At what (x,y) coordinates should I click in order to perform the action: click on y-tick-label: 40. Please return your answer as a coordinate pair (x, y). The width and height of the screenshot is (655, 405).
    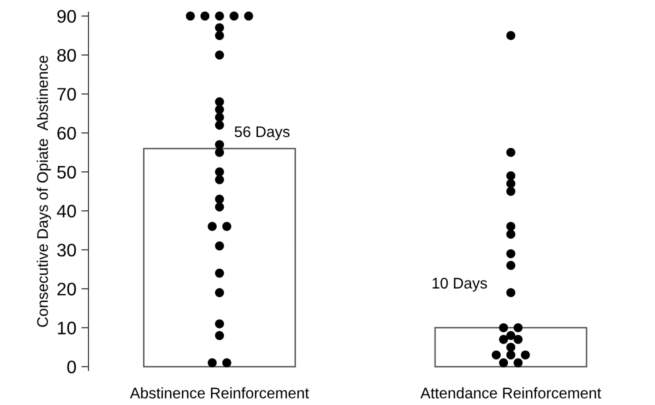
    Looking at the image, I should click on (66, 211).